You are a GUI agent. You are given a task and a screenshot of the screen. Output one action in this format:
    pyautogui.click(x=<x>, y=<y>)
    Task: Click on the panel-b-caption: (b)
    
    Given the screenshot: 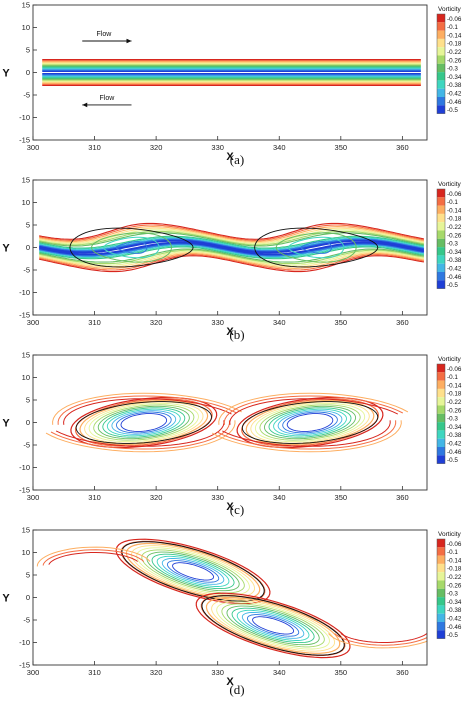 What is the action you would take?
    pyautogui.click(x=237, y=334)
    